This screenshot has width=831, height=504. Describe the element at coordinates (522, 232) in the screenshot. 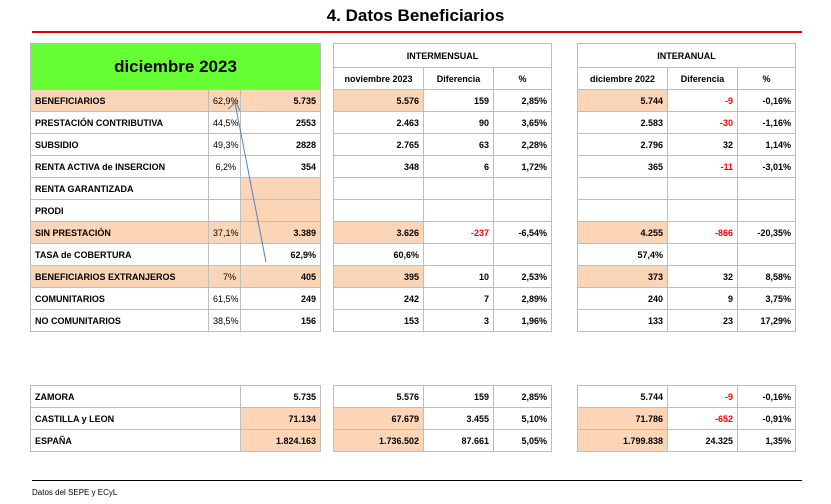

I see `percent-change: -6,54%` at that location.